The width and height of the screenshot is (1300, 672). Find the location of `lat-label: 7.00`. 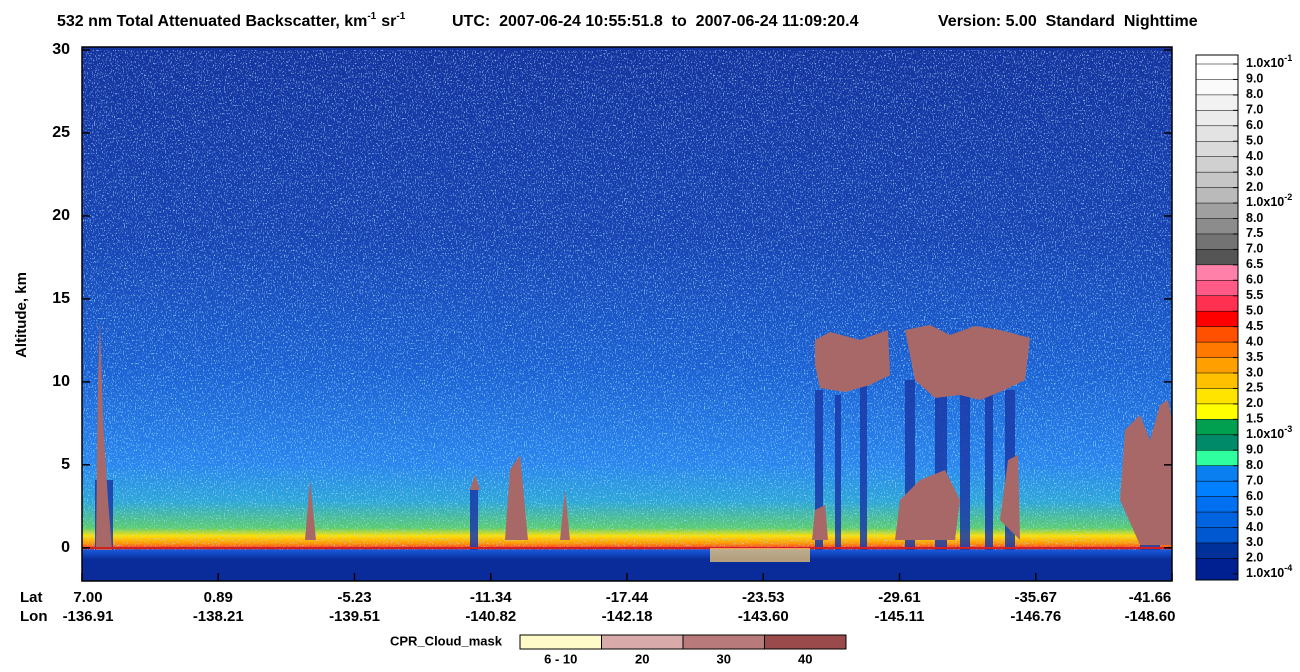

lat-label: 7.00 is located at coordinates (87, 597).